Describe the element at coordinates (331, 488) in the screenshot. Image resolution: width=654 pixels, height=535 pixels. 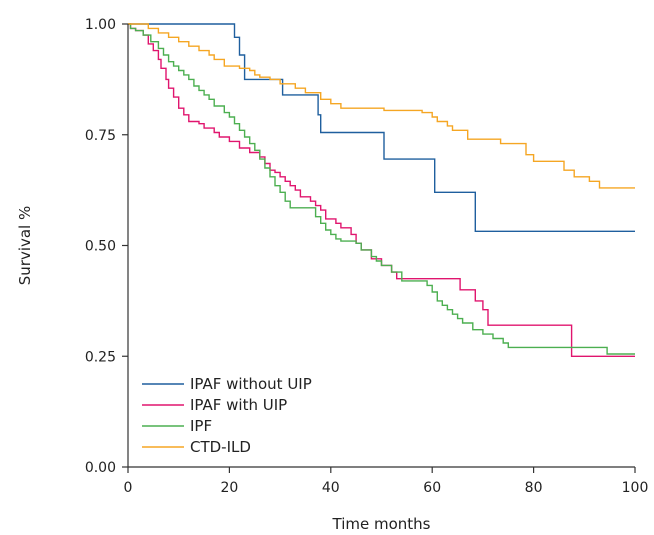
I see `x-tick-label: 40` at that location.